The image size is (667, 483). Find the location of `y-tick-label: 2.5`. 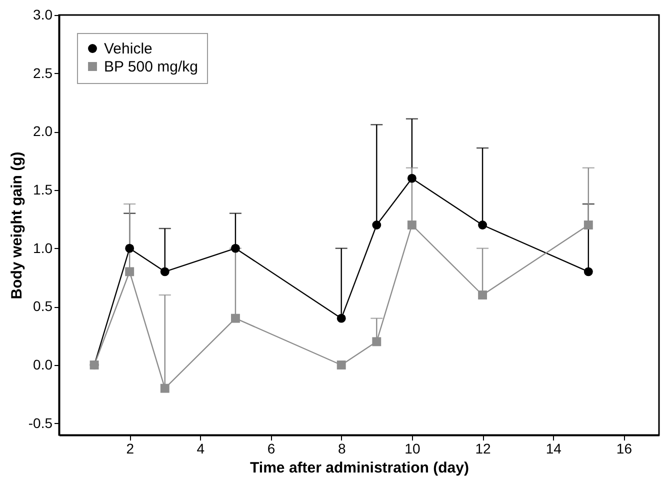

y-tick-label: 2.5 is located at coordinates (43, 72).